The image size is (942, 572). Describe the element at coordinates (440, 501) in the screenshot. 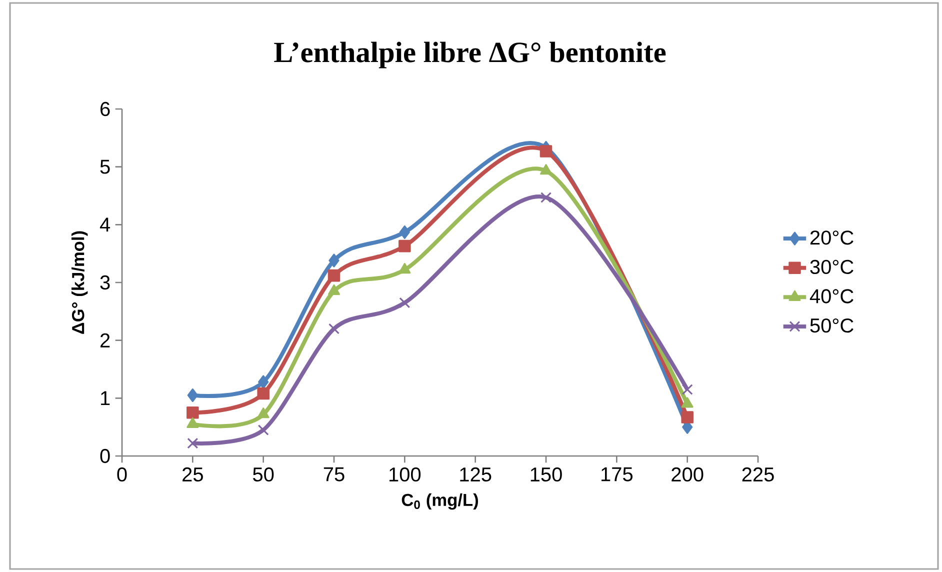

I see `x-axis-title: C$_{0}$ (mg/L)` at that location.